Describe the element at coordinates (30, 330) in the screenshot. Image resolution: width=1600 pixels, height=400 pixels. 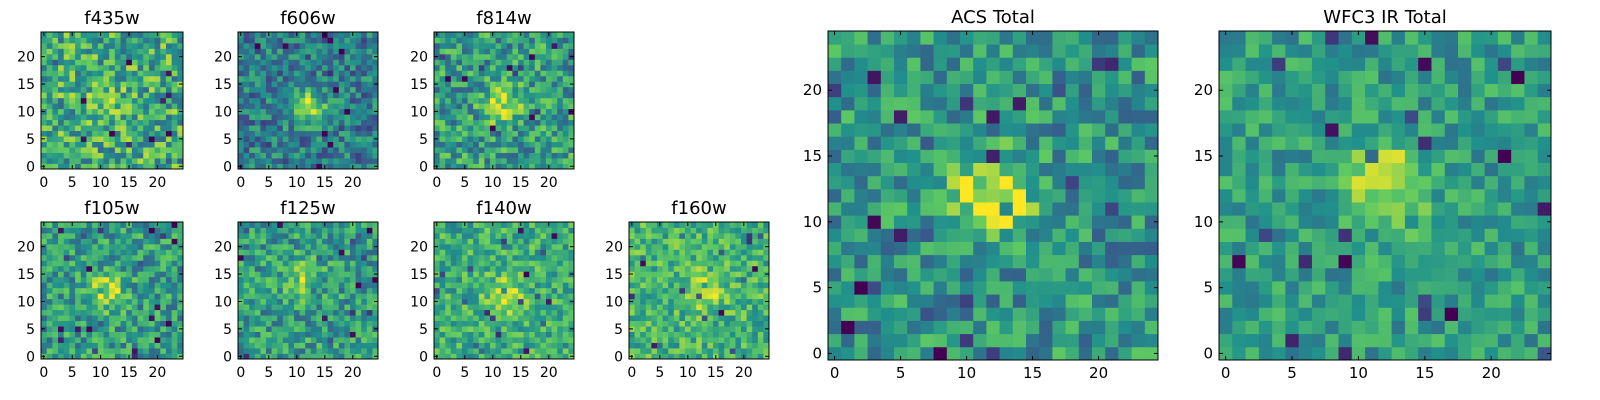
I see `y-tick-label: 5` at that location.